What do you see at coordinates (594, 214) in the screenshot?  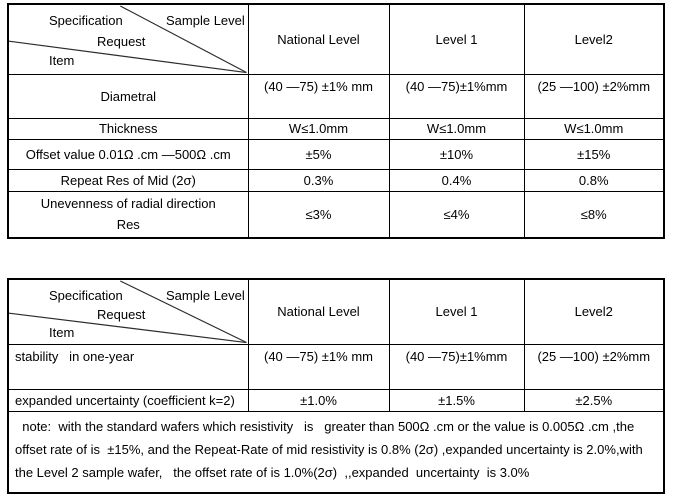 I see `unevenness-level2-value: ≤8%` at bounding box center [594, 214].